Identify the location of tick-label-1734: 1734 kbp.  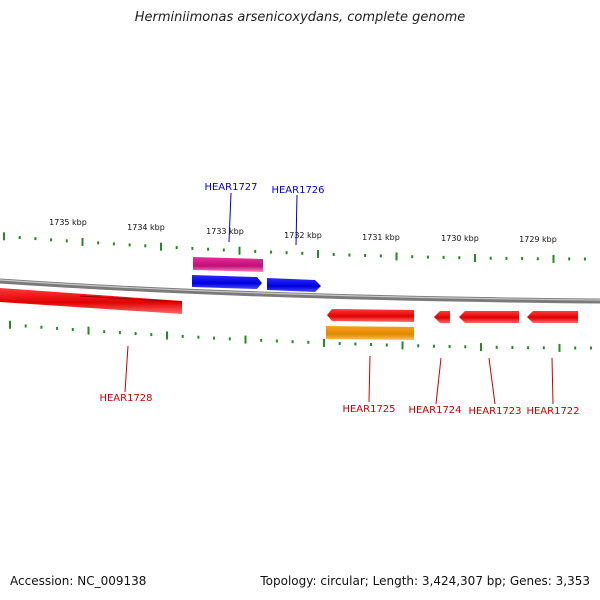
(146, 227).